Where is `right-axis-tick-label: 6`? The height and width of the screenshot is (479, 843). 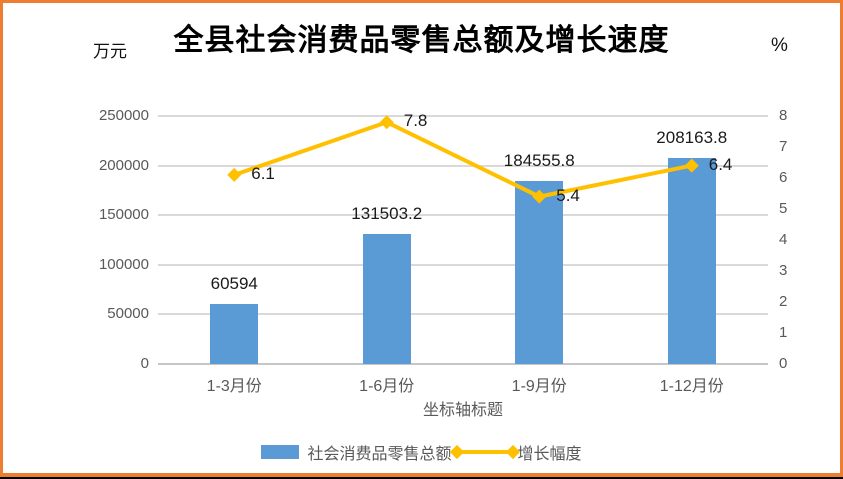
right-axis-tick-label: 6 is located at coordinates (783, 177).